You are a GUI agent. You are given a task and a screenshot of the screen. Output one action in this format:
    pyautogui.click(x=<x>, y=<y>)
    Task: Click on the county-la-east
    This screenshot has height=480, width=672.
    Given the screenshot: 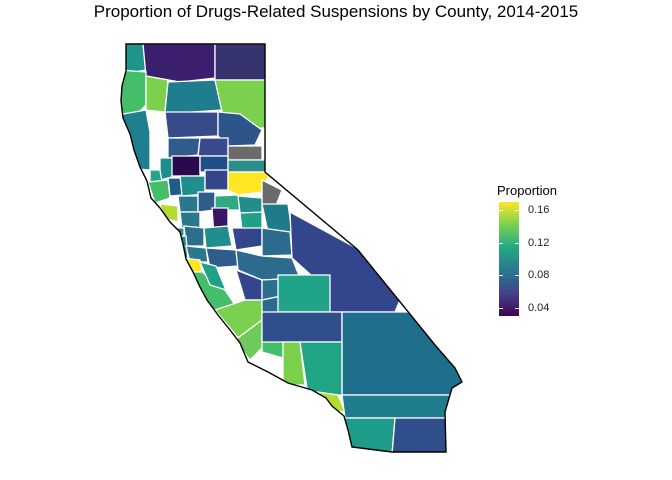 What is the action you would take?
    pyautogui.click(x=321, y=368)
    